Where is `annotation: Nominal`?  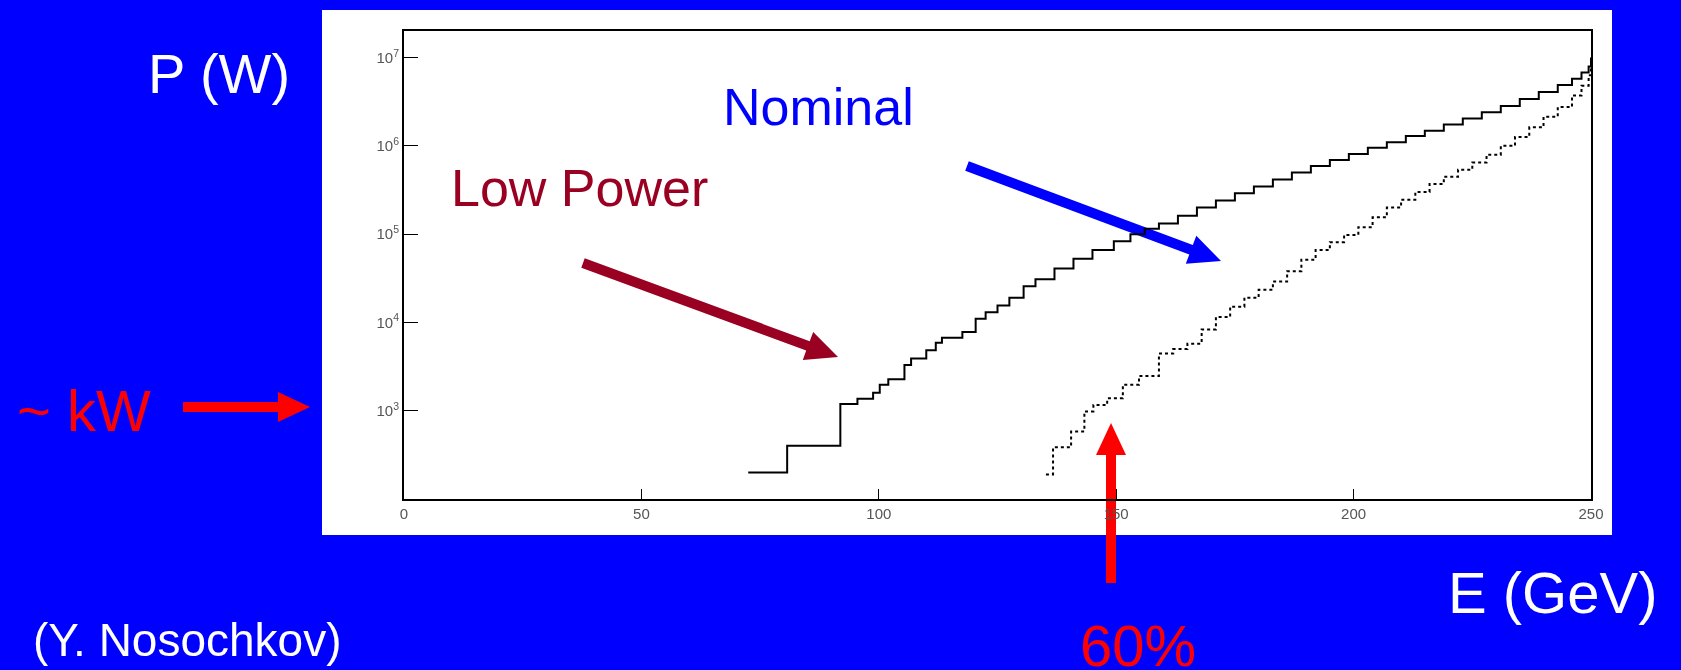 annotation: Nominal is located at coordinates (818, 107).